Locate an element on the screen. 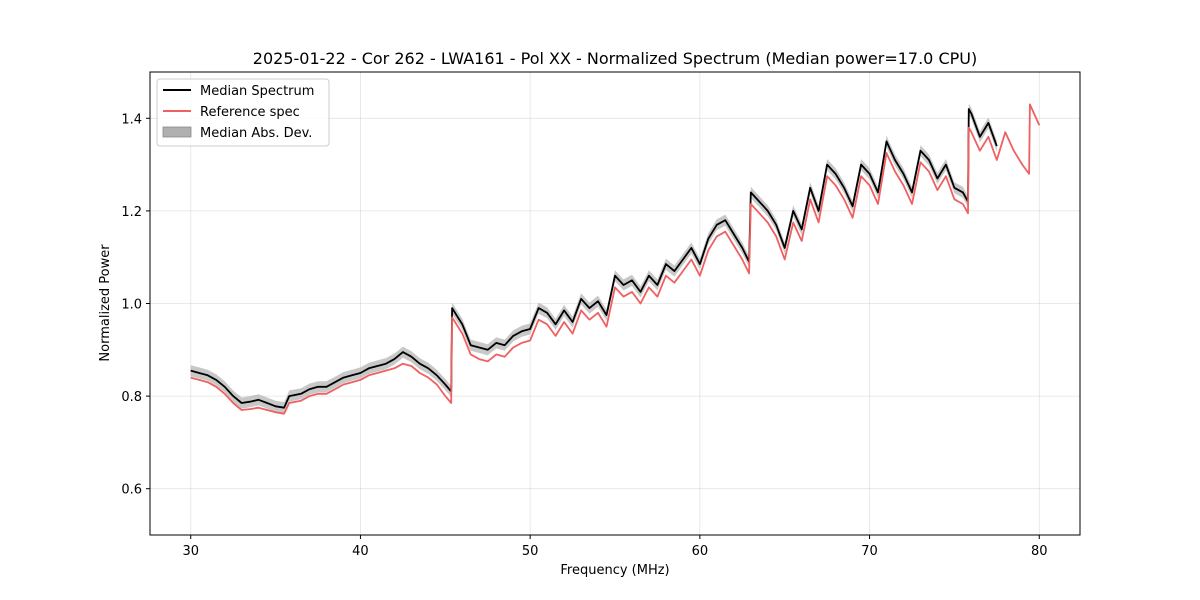 Image resolution: width=1200 pixels, height=600 pixels. legend-label-median-abs-dev: Median Abs. Dev. is located at coordinates (256, 133).